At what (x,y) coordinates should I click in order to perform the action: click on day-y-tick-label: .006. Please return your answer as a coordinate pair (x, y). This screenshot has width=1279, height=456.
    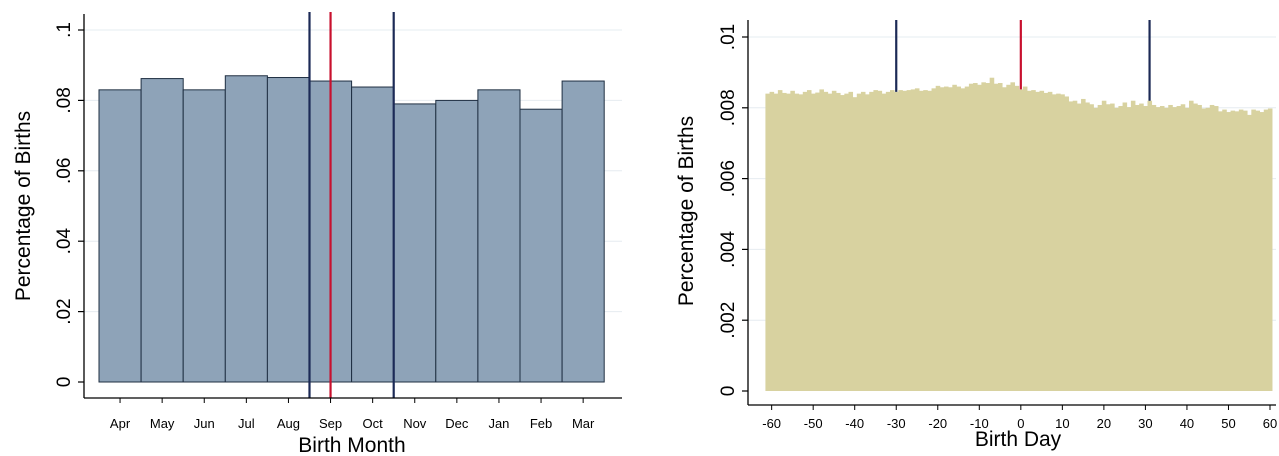
    Looking at the image, I should click on (728, 178).